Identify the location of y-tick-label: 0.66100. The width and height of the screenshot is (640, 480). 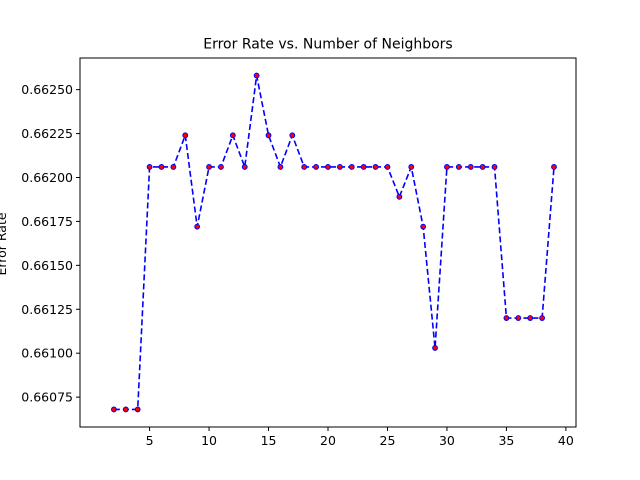
(47, 353).